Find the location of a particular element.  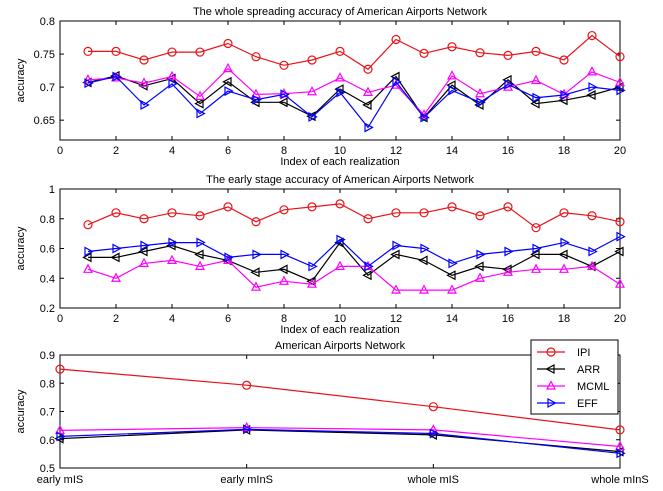

y-tick-label: 0.5 is located at coordinates (47, 469).